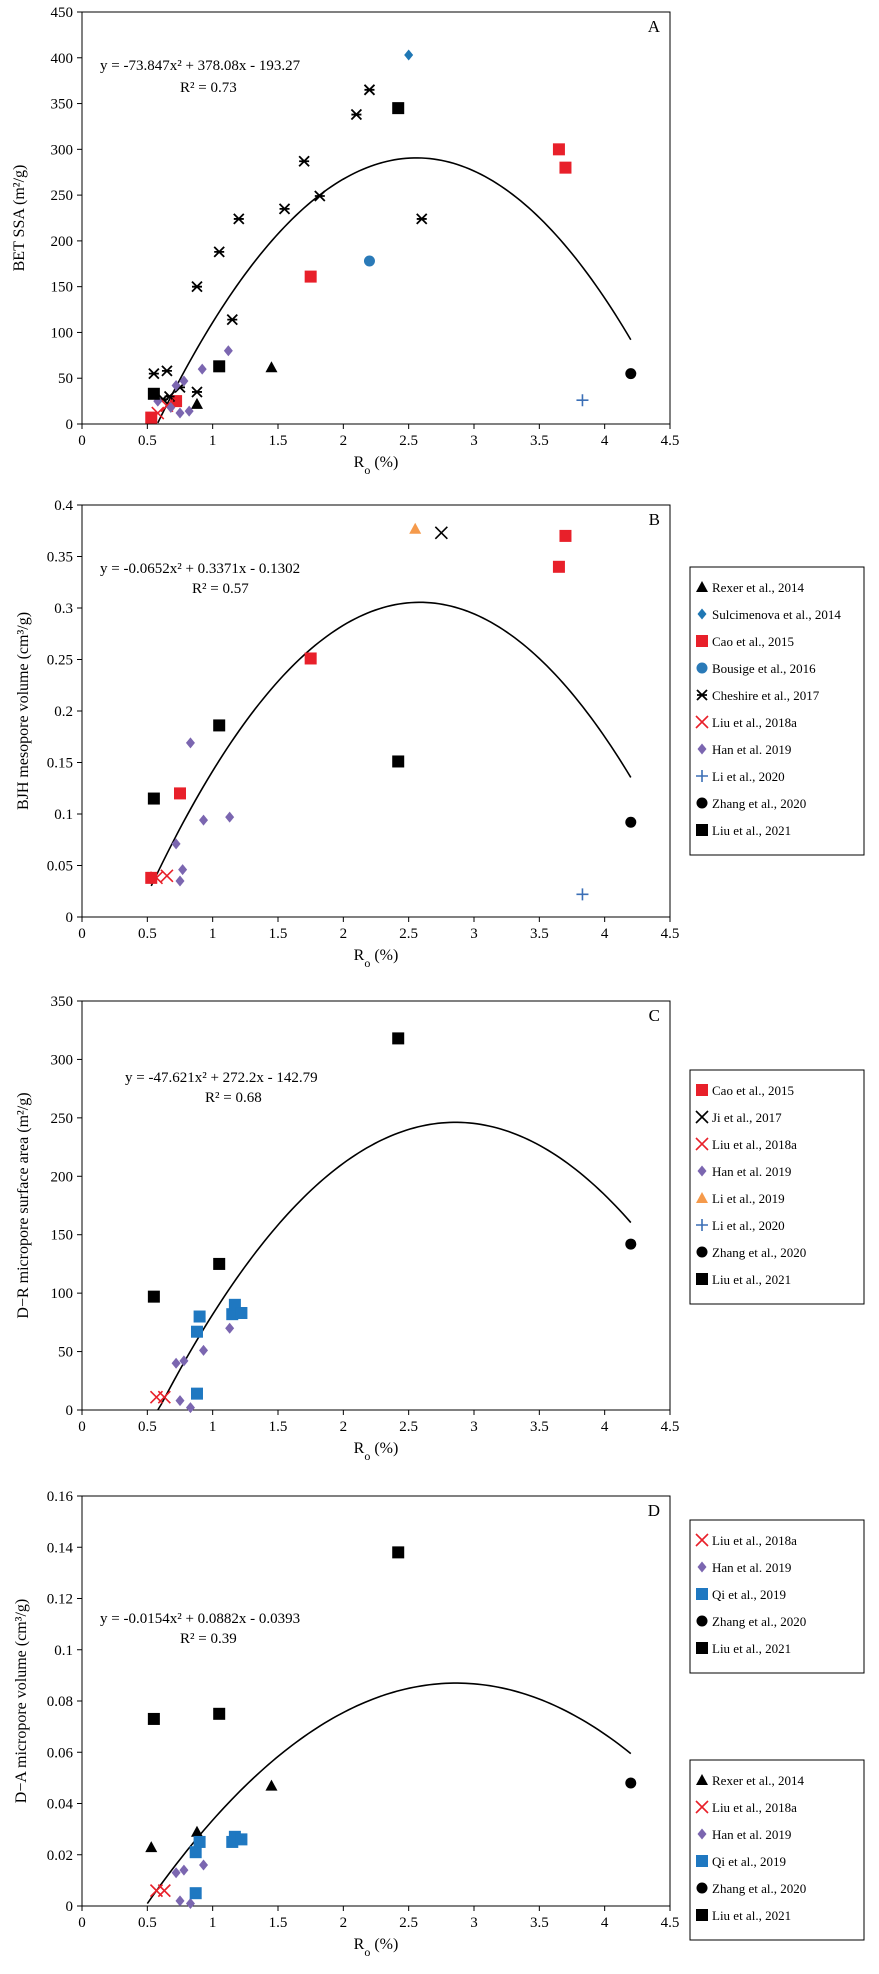  I want to click on y-tick-label: 300, so click(62, 1060).